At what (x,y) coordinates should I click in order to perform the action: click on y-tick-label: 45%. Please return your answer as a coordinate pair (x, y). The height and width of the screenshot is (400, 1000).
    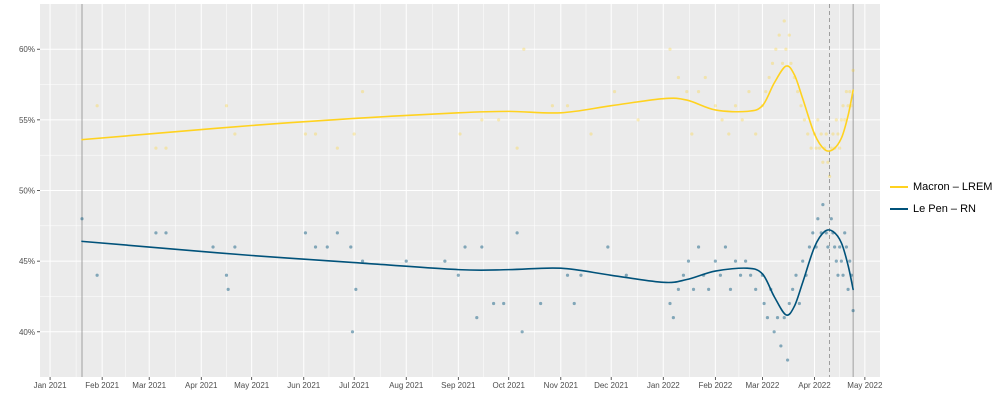
    Looking at the image, I should click on (27, 261).